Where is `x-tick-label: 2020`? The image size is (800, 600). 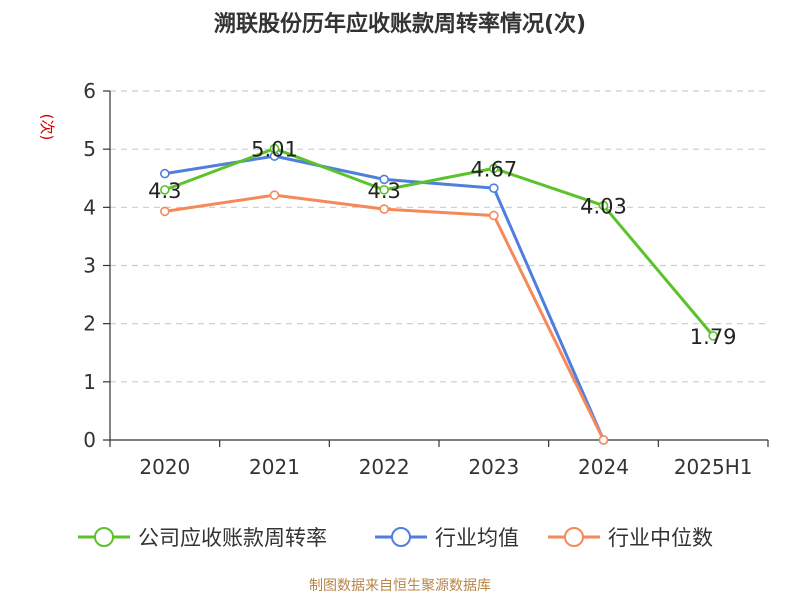
x-tick-label: 2020 is located at coordinates (164, 467).